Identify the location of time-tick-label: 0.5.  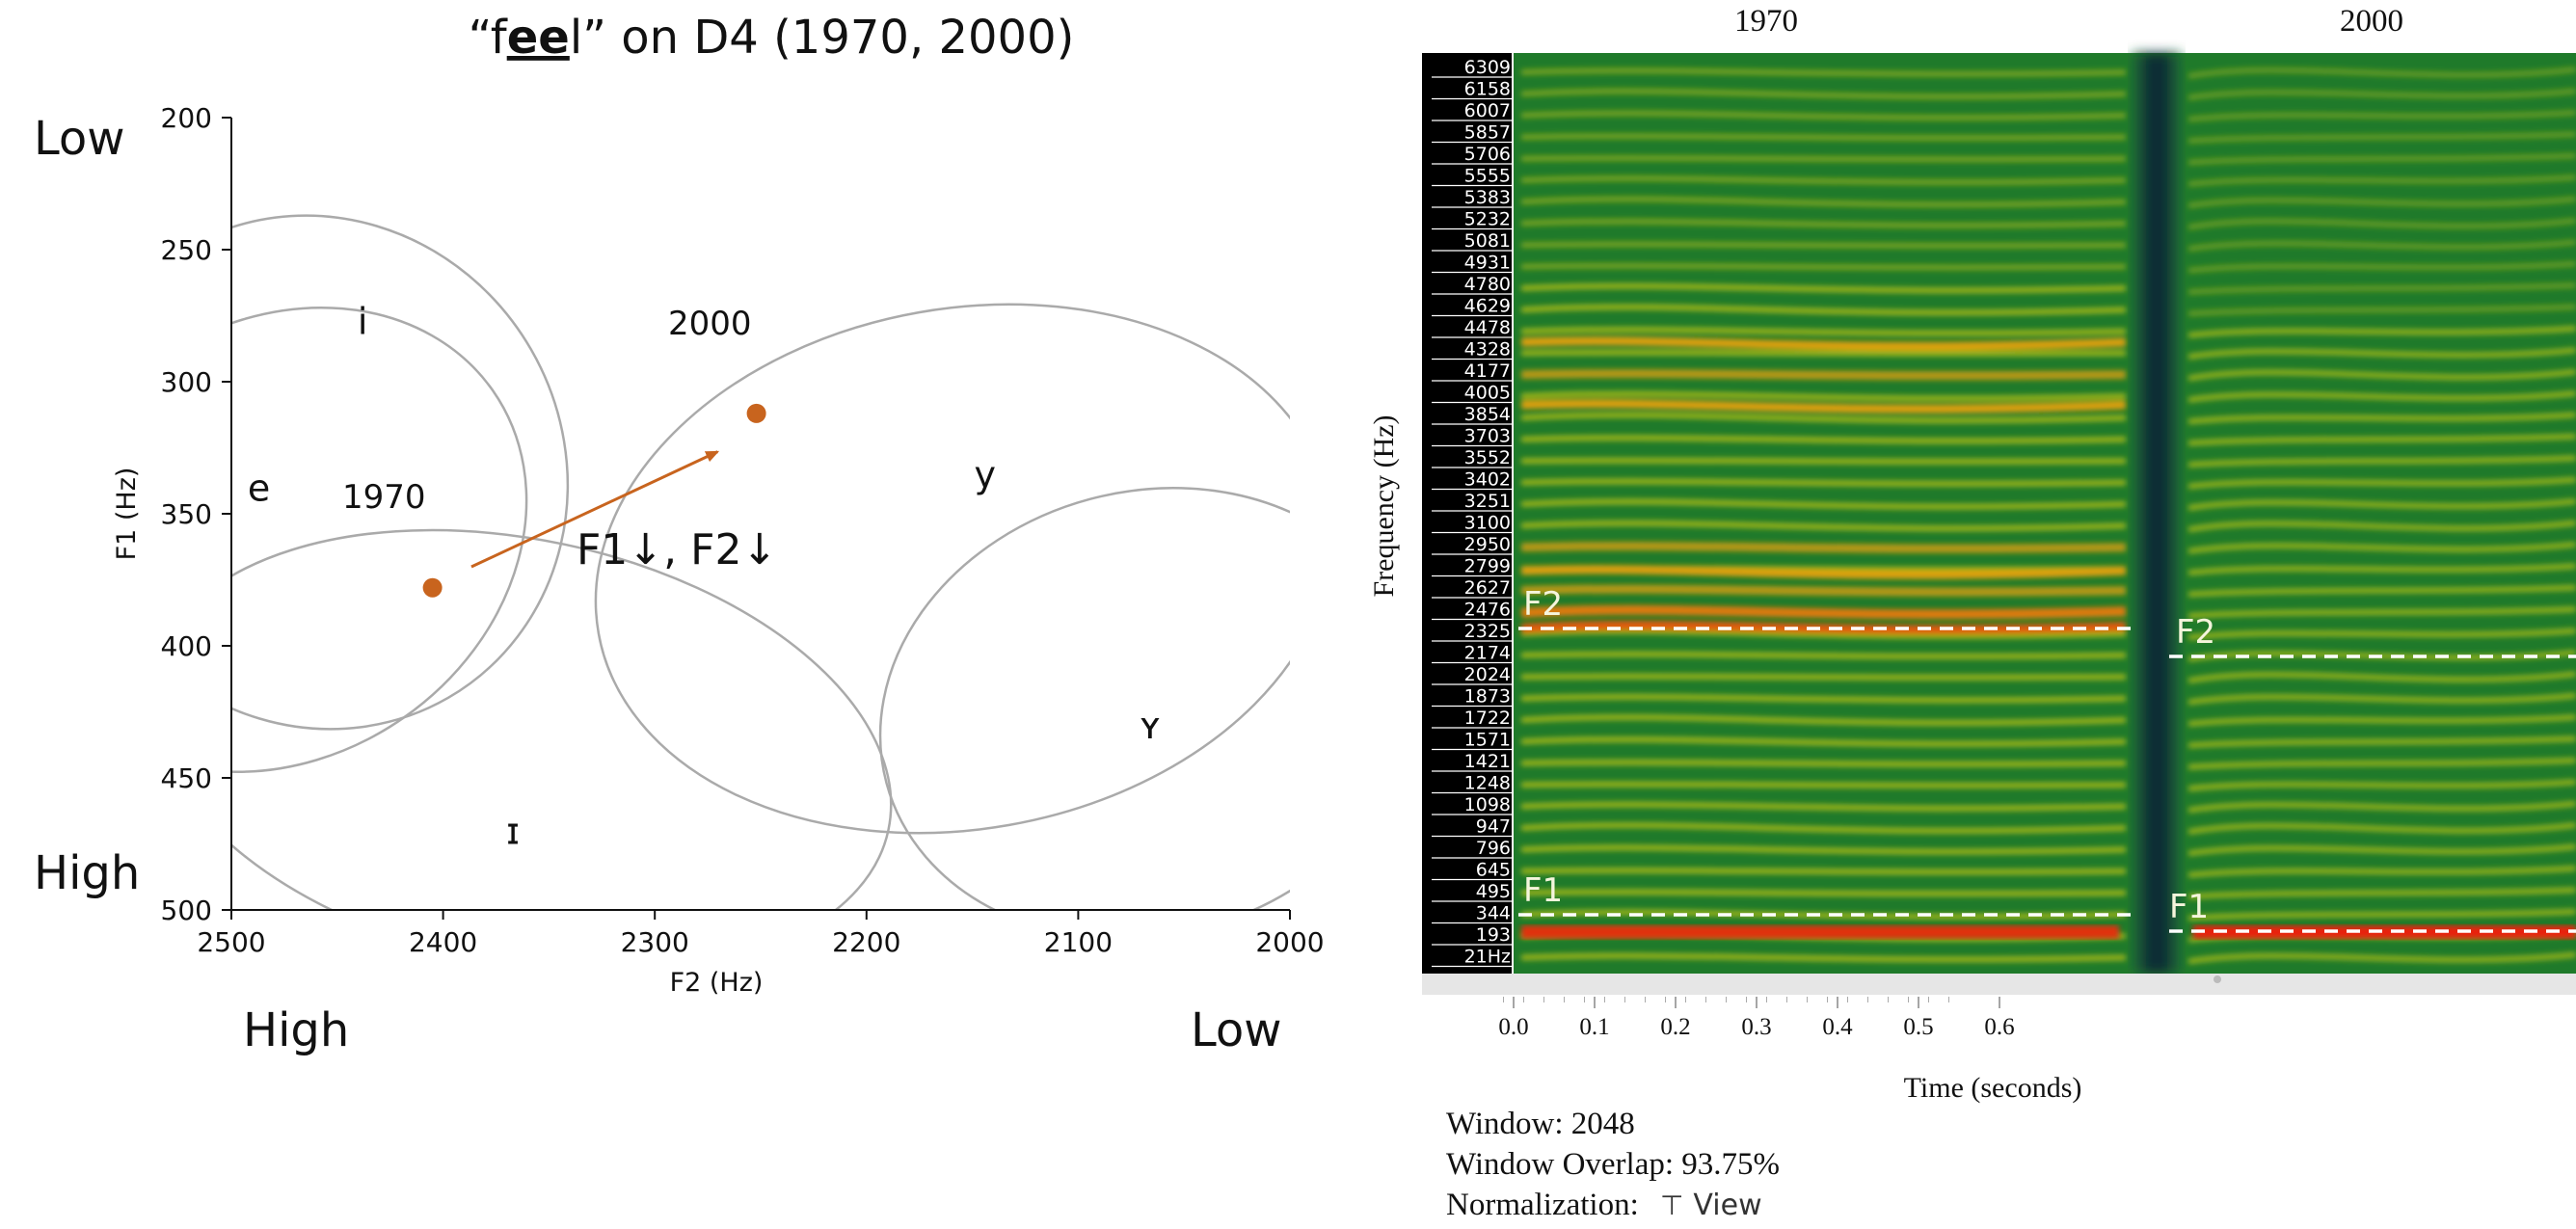
(1918, 1027).